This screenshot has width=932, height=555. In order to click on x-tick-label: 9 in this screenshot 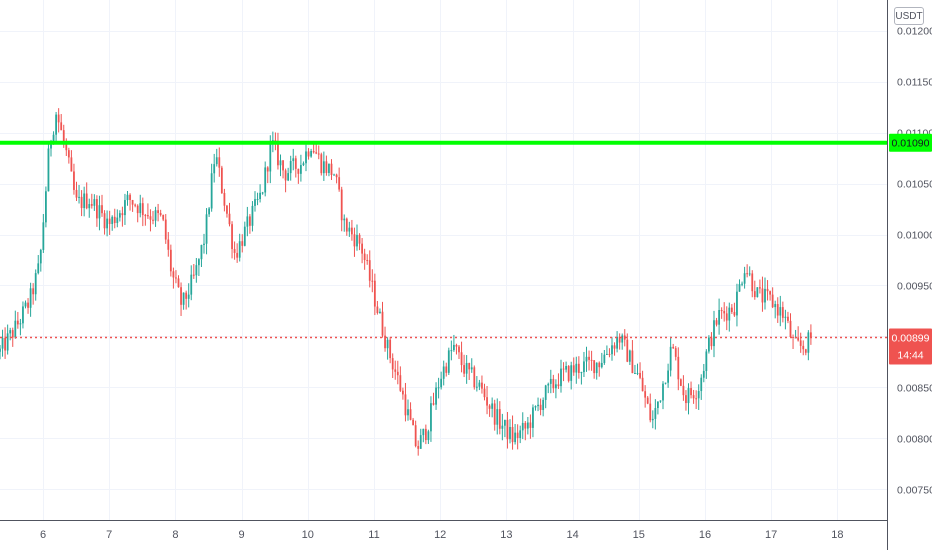, I will do `click(242, 535)`.